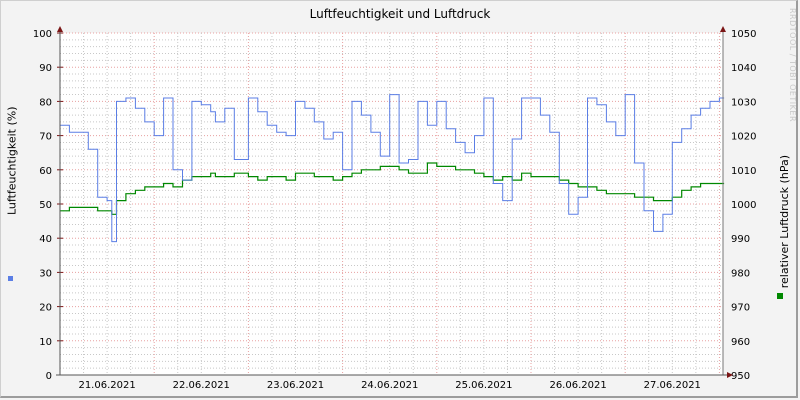 Image resolution: width=800 pixels, height=400 pixels. I want to click on chart-title: Luftfeuchtigkeit und Luftdruck, so click(400, 14).